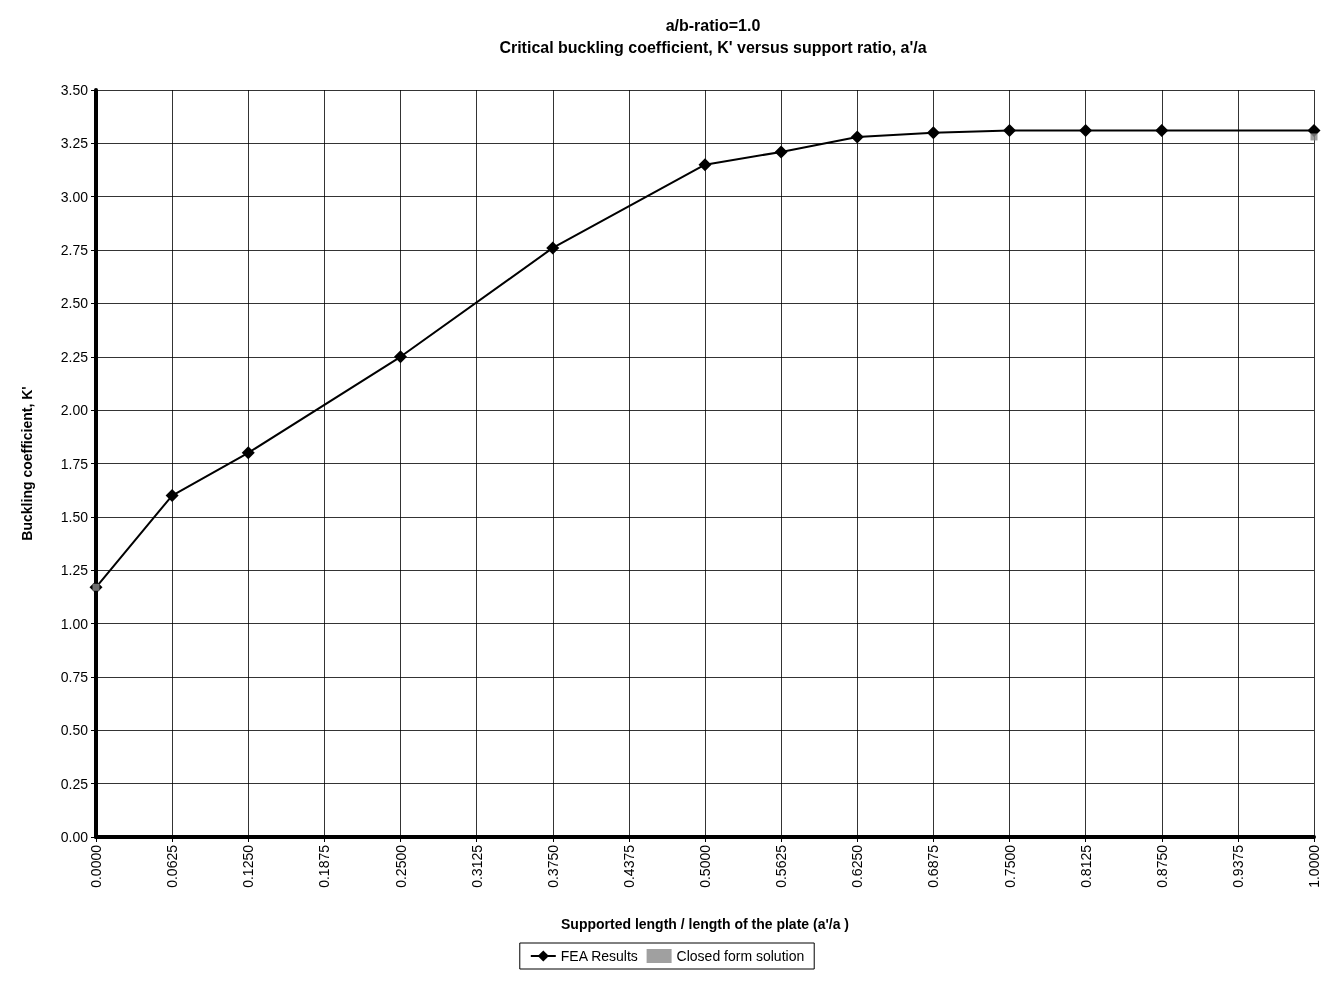  What do you see at coordinates (74, 143) in the screenshot?
I see `y-tick-label: 3.25` at bounding box center [74, 143].